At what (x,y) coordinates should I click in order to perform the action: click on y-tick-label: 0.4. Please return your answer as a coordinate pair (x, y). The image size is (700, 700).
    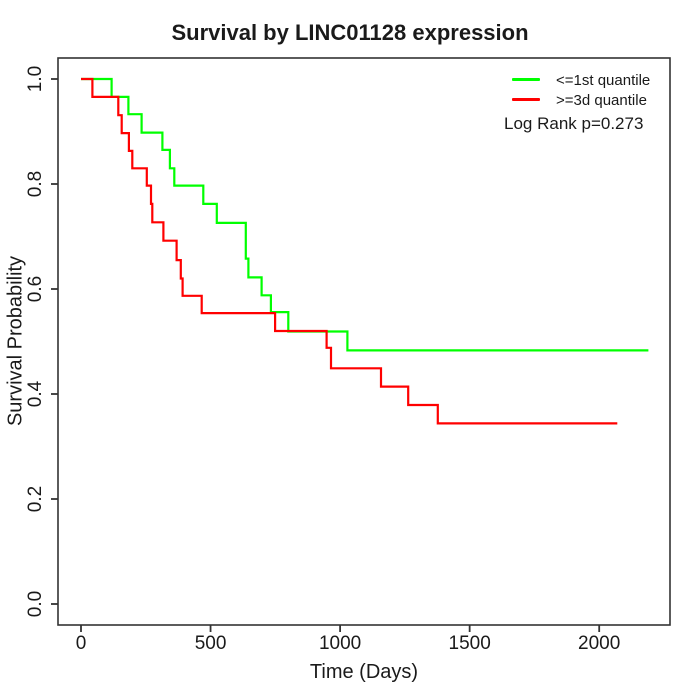
    Looking at the image, I should click on (35, 394).